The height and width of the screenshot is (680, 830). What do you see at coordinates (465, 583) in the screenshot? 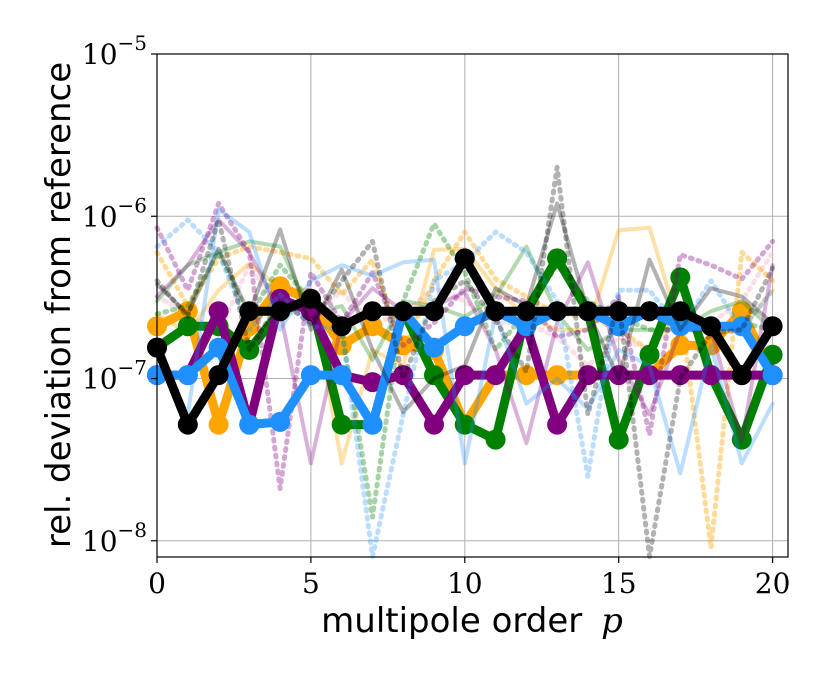
I see `x-tick-label-2: 10` at bounding box center [465, 583].